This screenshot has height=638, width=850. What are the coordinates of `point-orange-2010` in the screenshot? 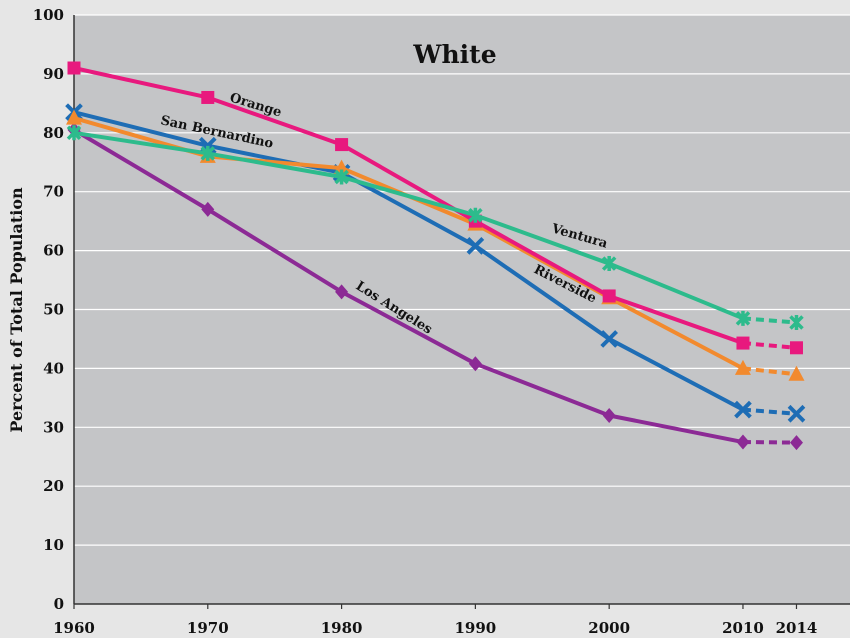 It's located at (743, 343).